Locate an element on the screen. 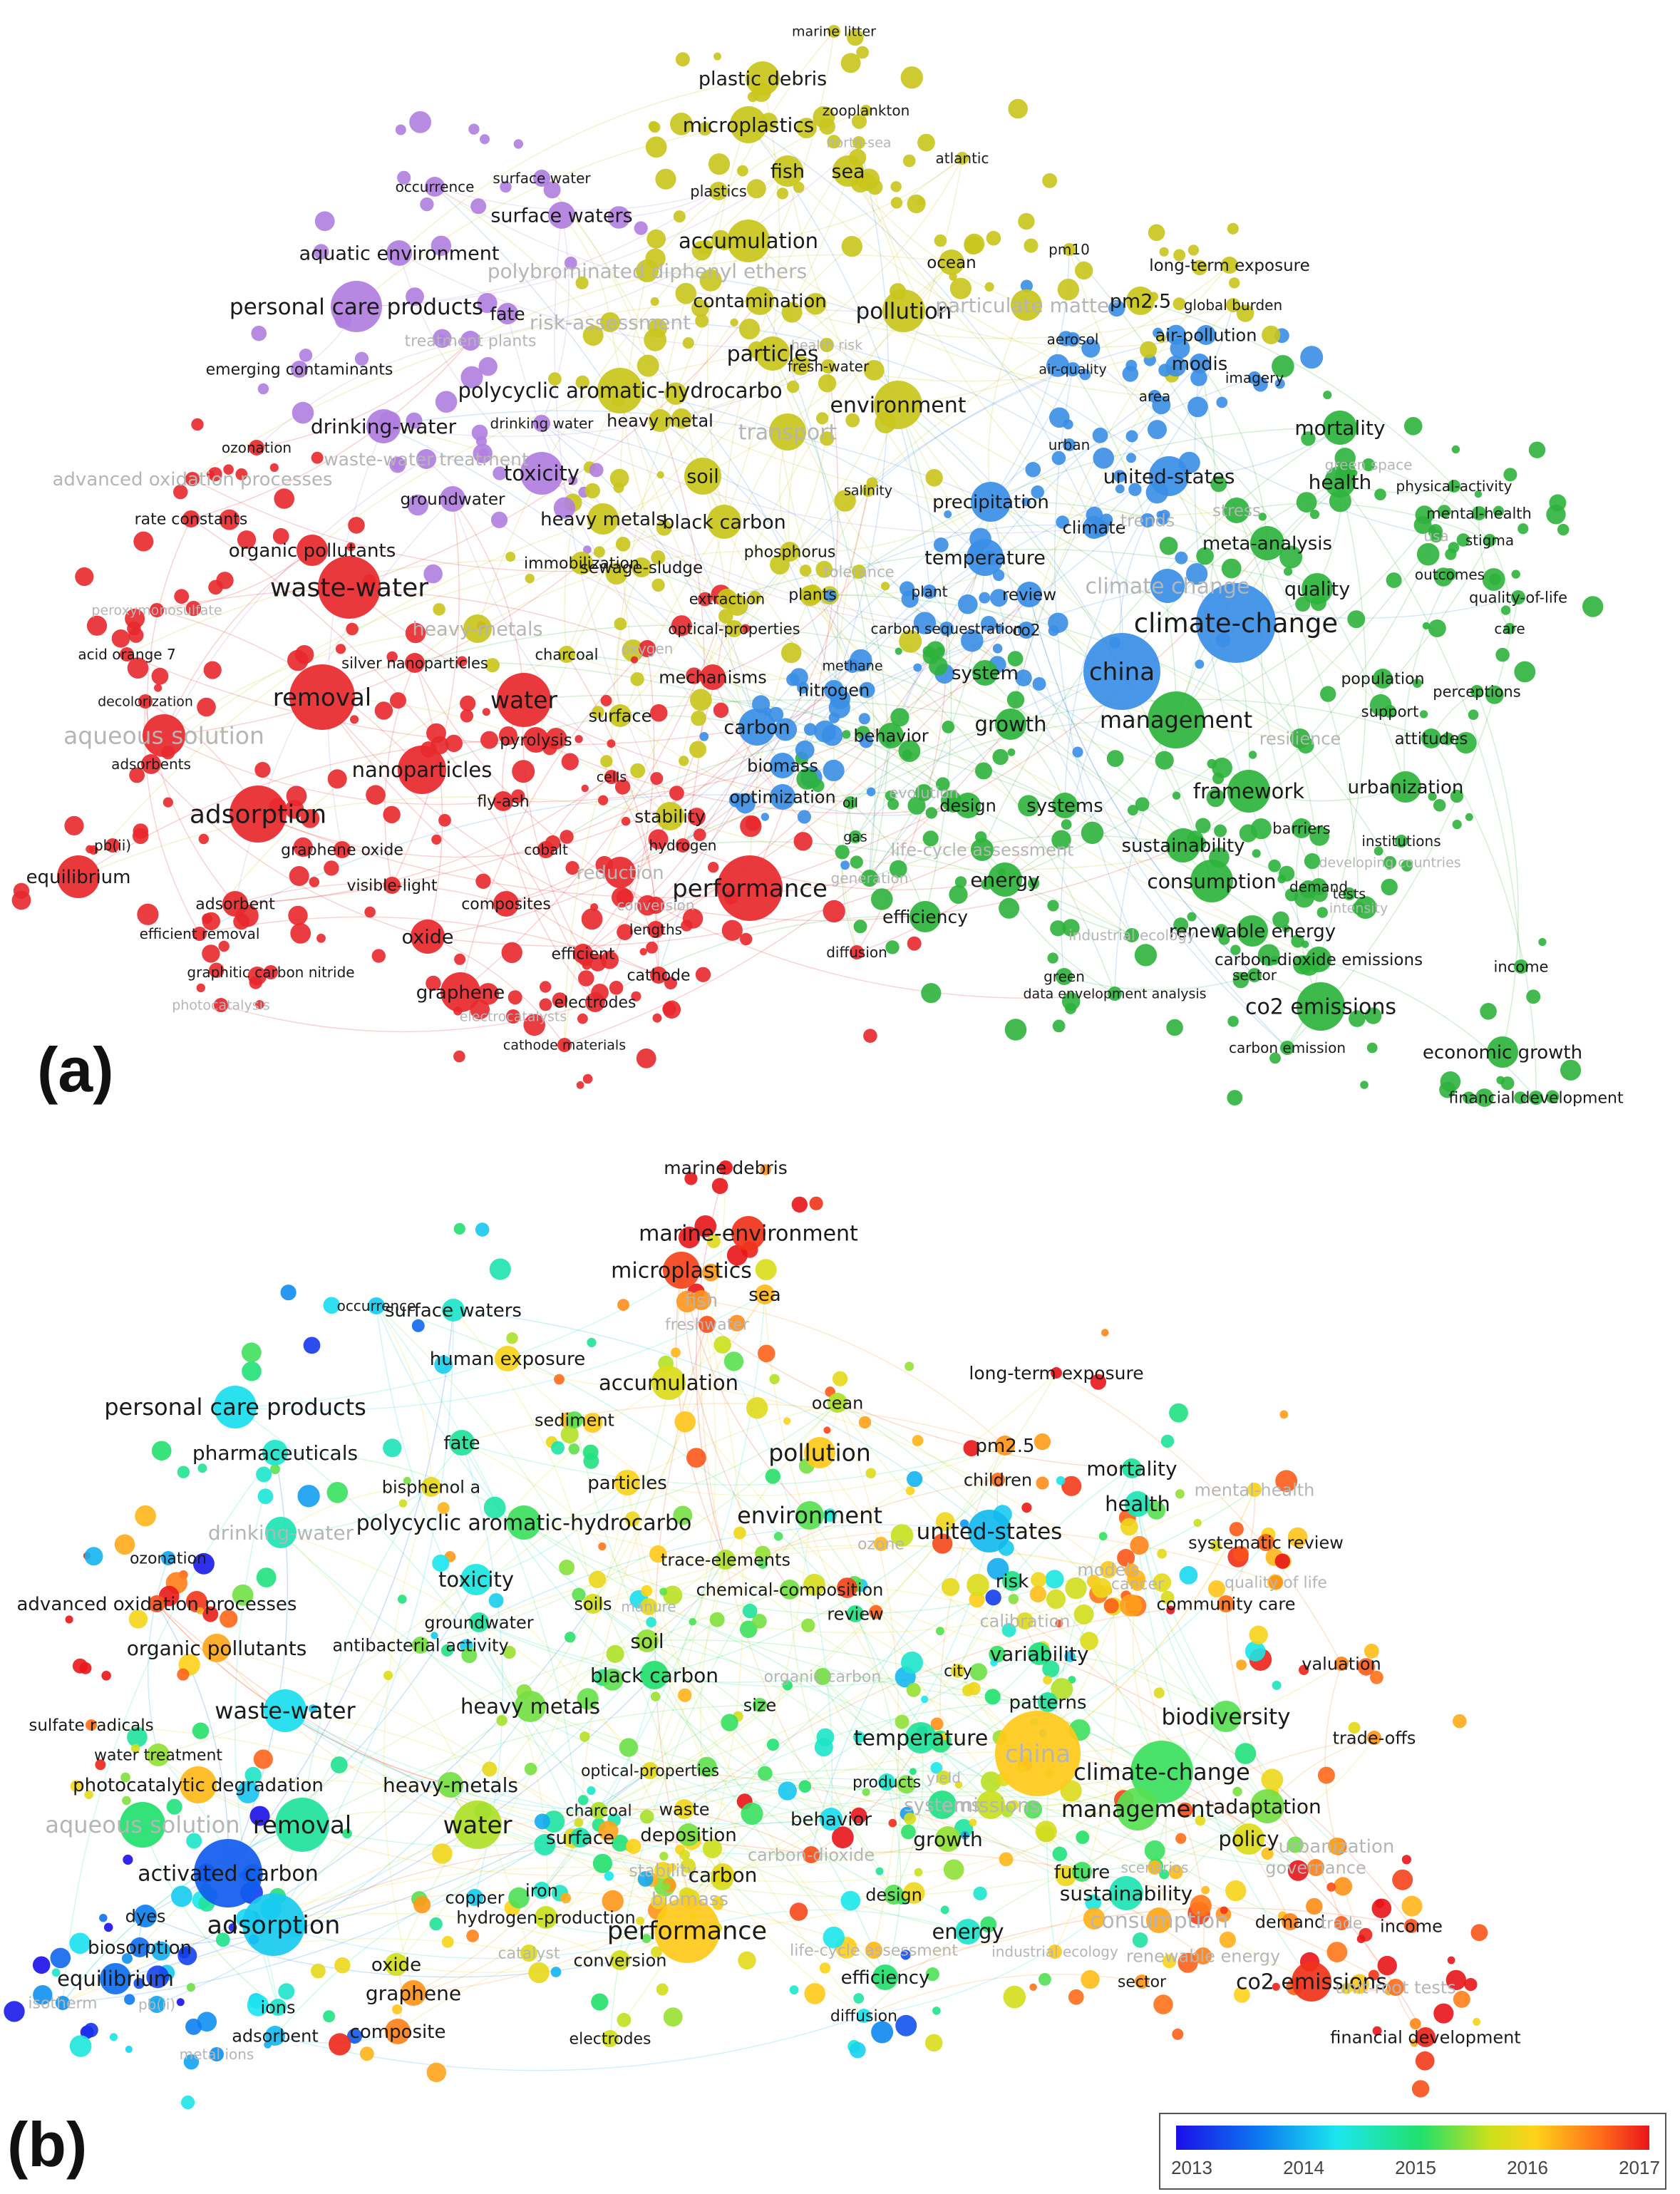 Image resolution: width=1680 pixels, height=2194 pixels. keyword-node-toxicity is located at coordinates (476, 1579).